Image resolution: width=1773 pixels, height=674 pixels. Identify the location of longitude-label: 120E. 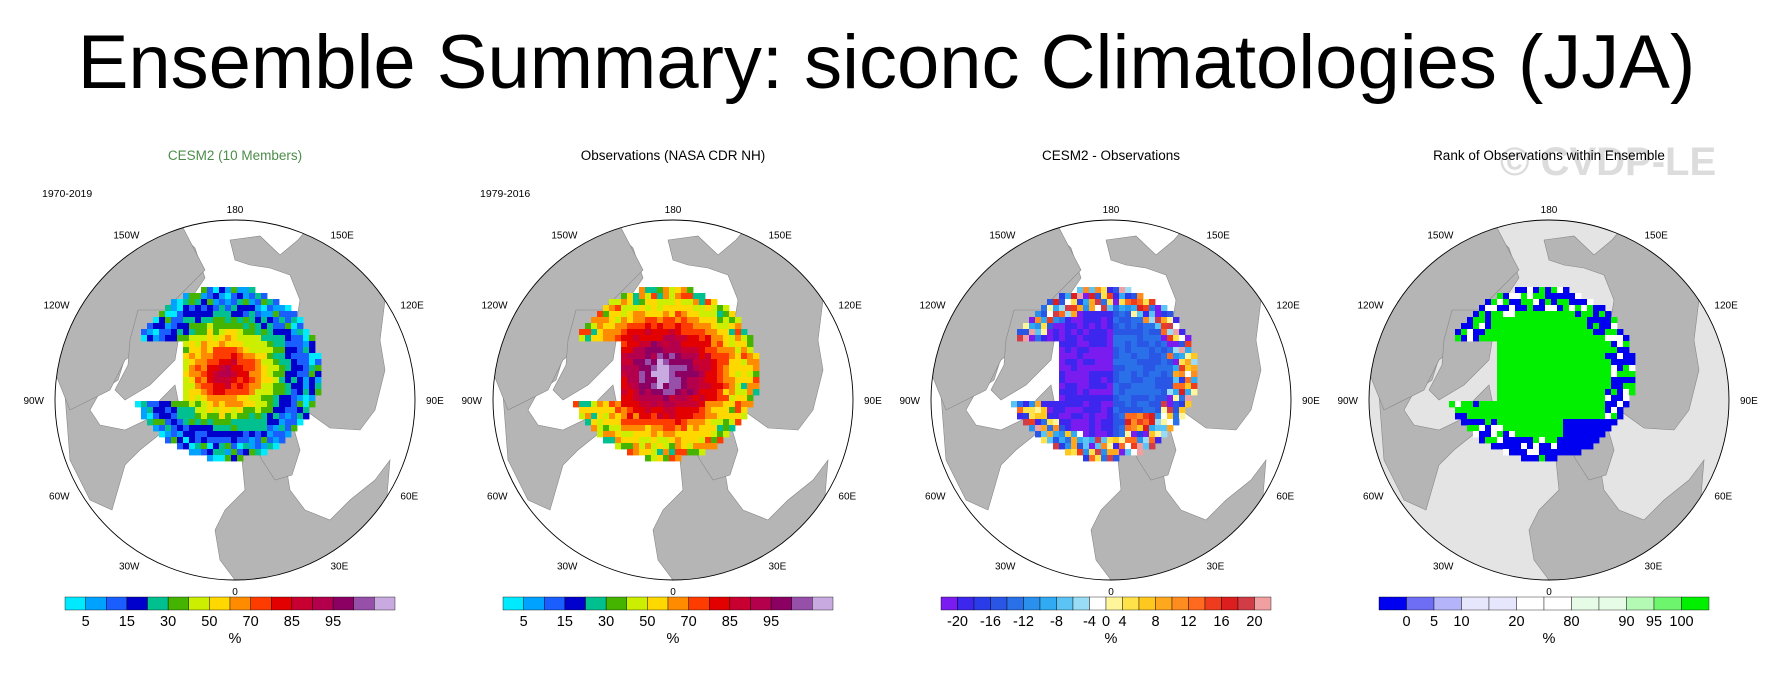
(412, 306).